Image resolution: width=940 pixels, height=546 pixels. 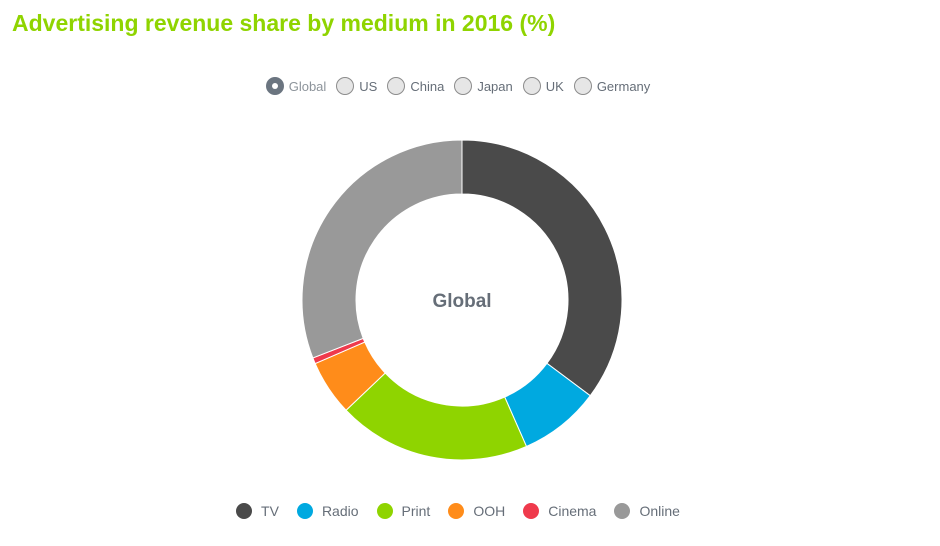 What do you see at coordinates (659, 511) in the screenshot?
I see `legend-label: Online` at bounding box center [659, 511].